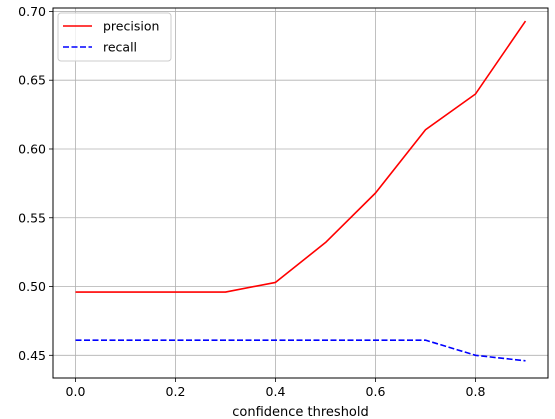 The height and width of the screenshot is (419, 555). Describe the element at coordinates (376, 391) in the screenshot. I see `x-tick-label: 0.6` at that location.